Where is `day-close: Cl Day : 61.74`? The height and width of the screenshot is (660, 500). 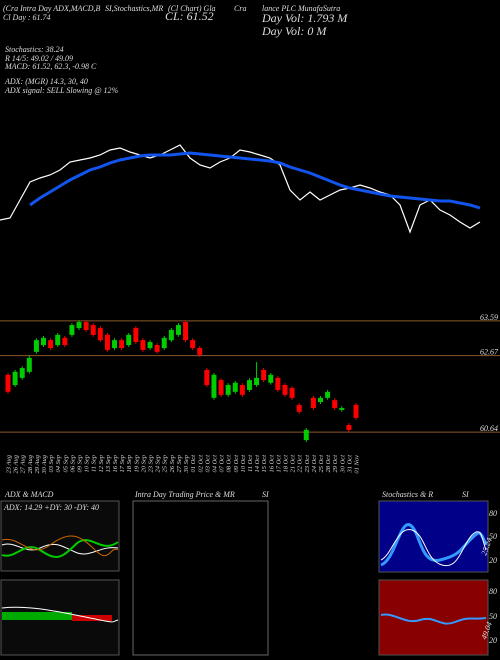
day-close: Cl Day : 61.74 is located at coordinates (27, 17).